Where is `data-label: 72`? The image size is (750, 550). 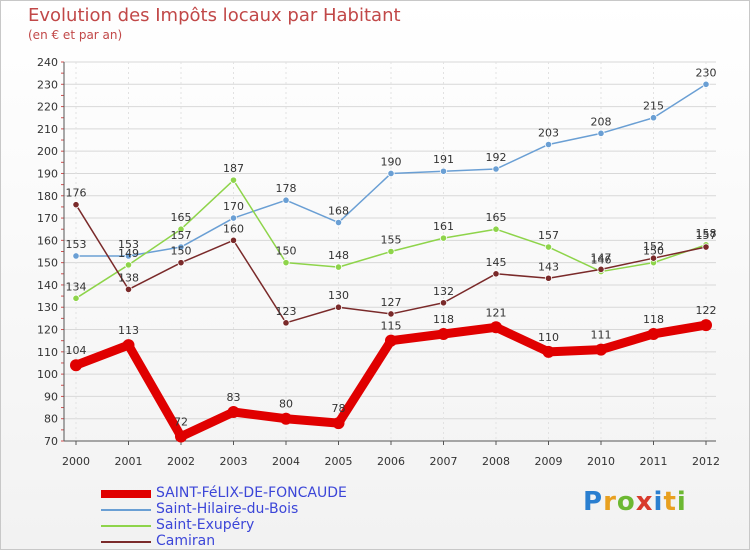 data-label: 72 is located at coordinates (181, 422).